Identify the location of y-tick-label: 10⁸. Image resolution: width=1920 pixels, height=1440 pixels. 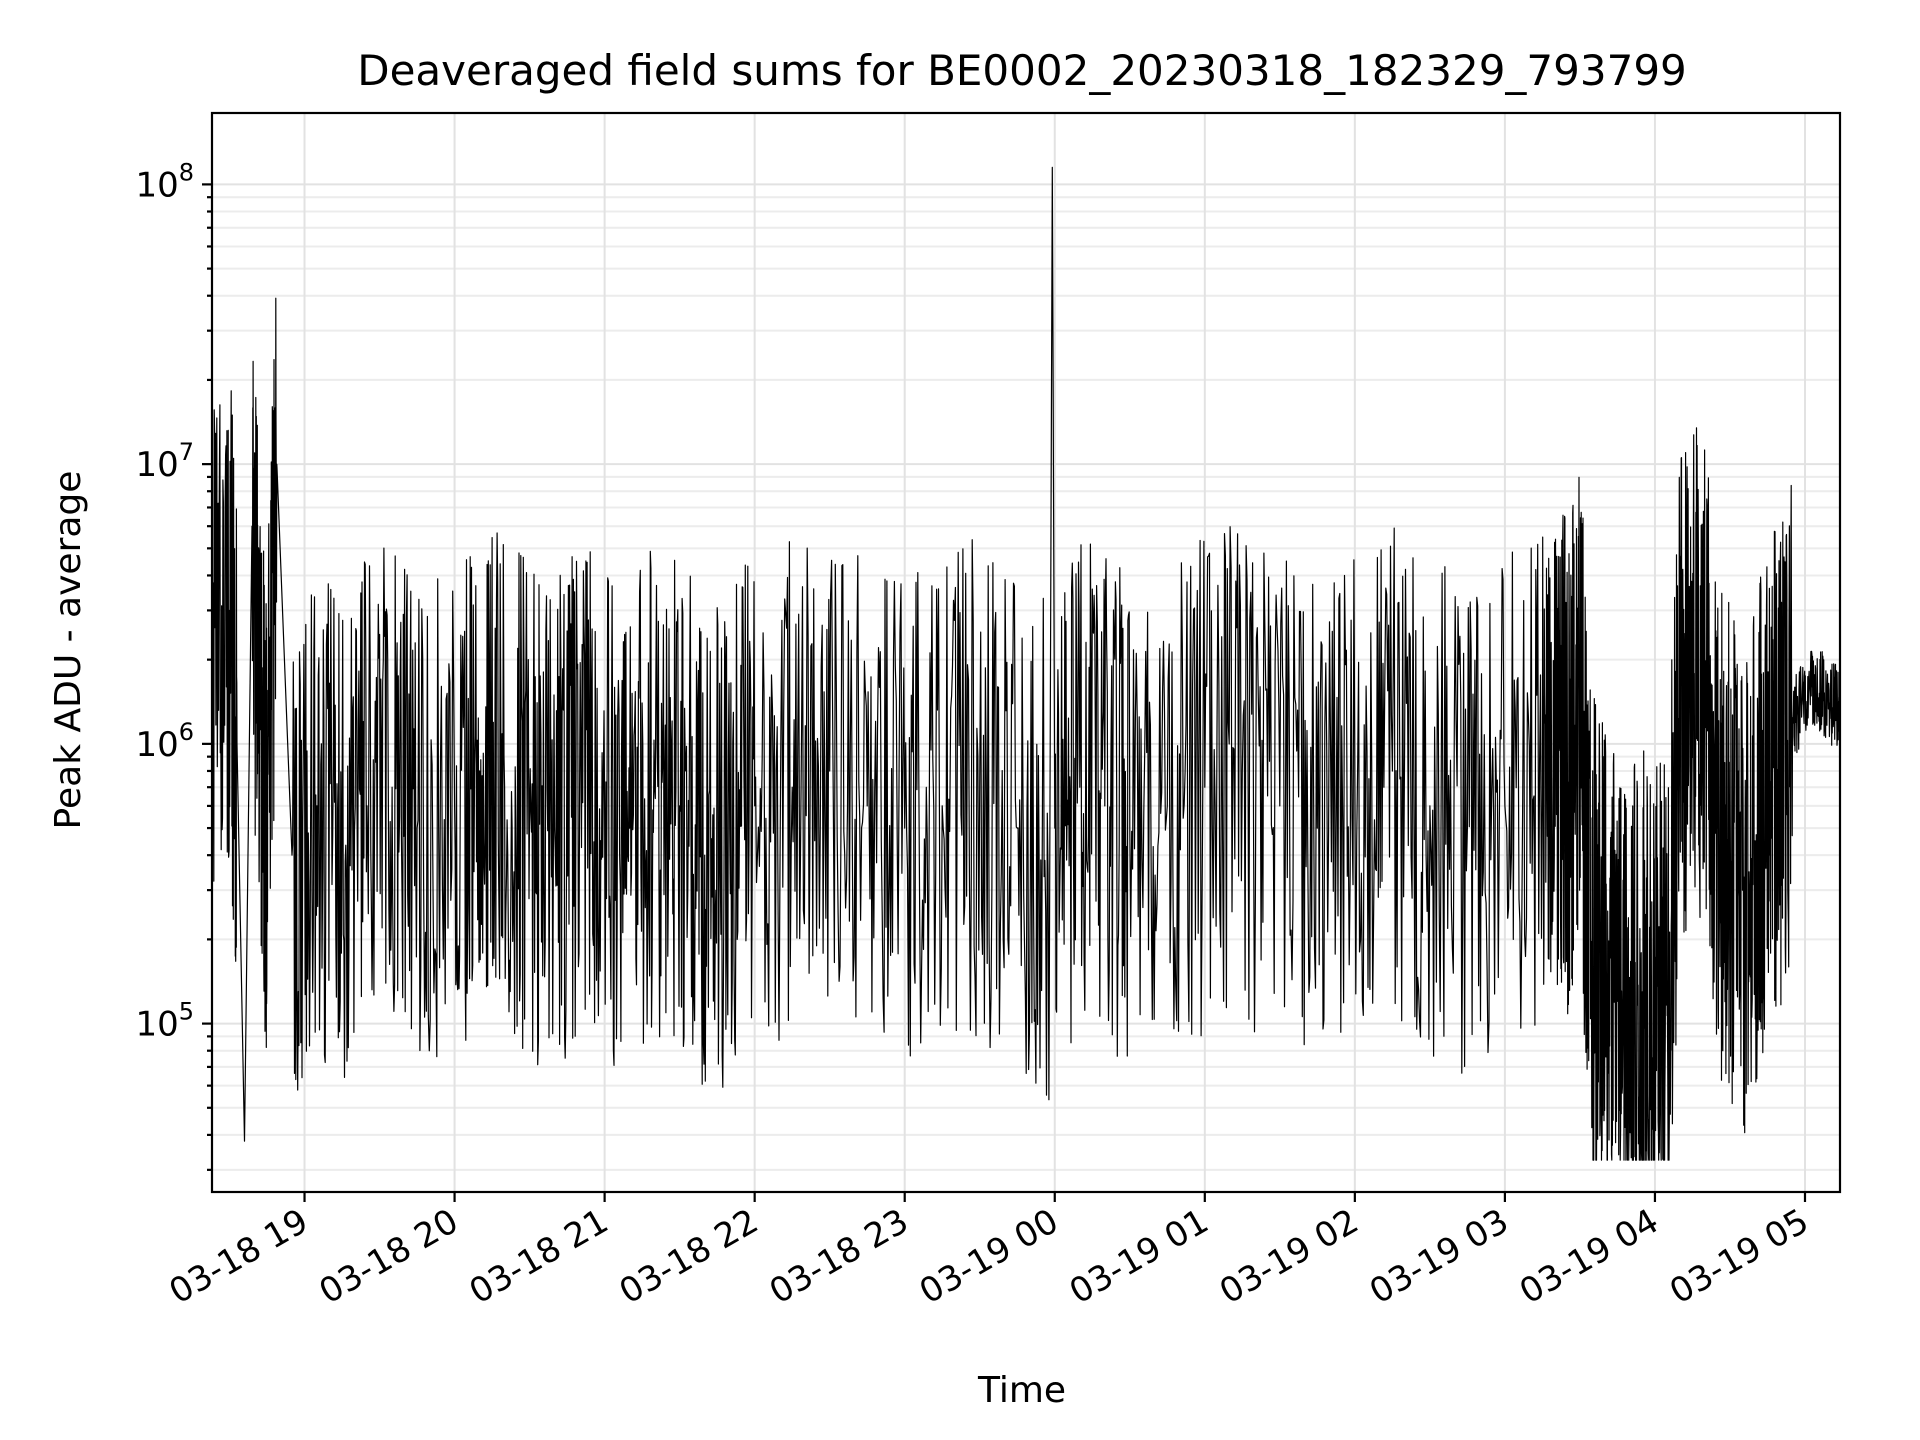
(164, 181).